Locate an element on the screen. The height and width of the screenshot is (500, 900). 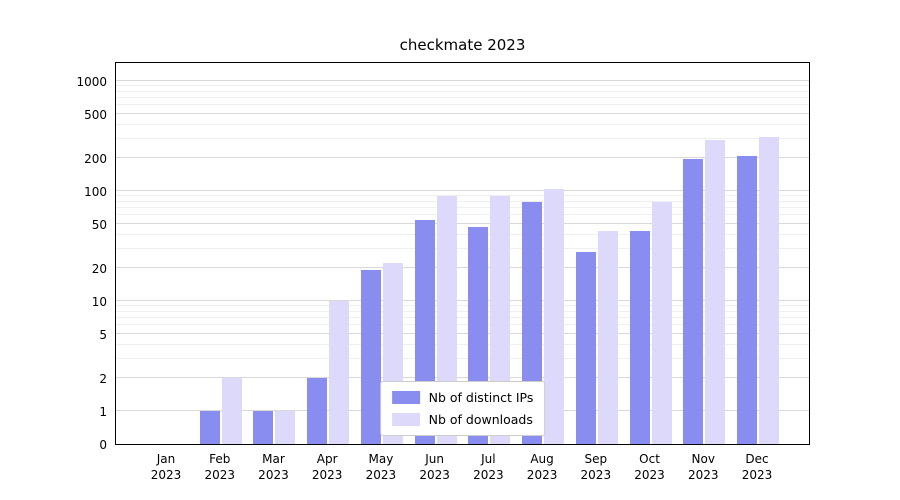
y-tick-label: 20 is located at coordinates (99, 268).